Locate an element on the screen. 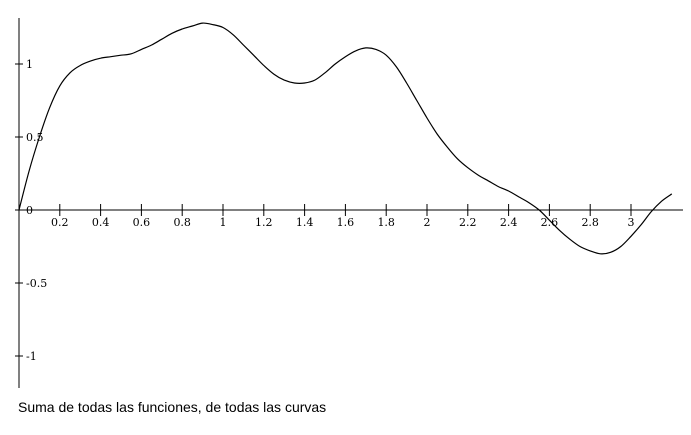 Image resolution: width=691 pixels, height=435 pixels. y-tick-label: 0 is located at coordinates (29, 210).